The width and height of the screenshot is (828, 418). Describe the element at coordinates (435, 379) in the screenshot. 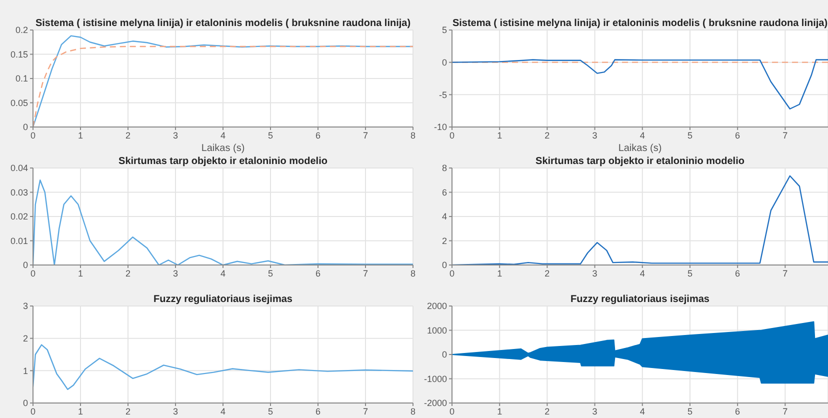

I see `y-tick-label: -1000` at that location.